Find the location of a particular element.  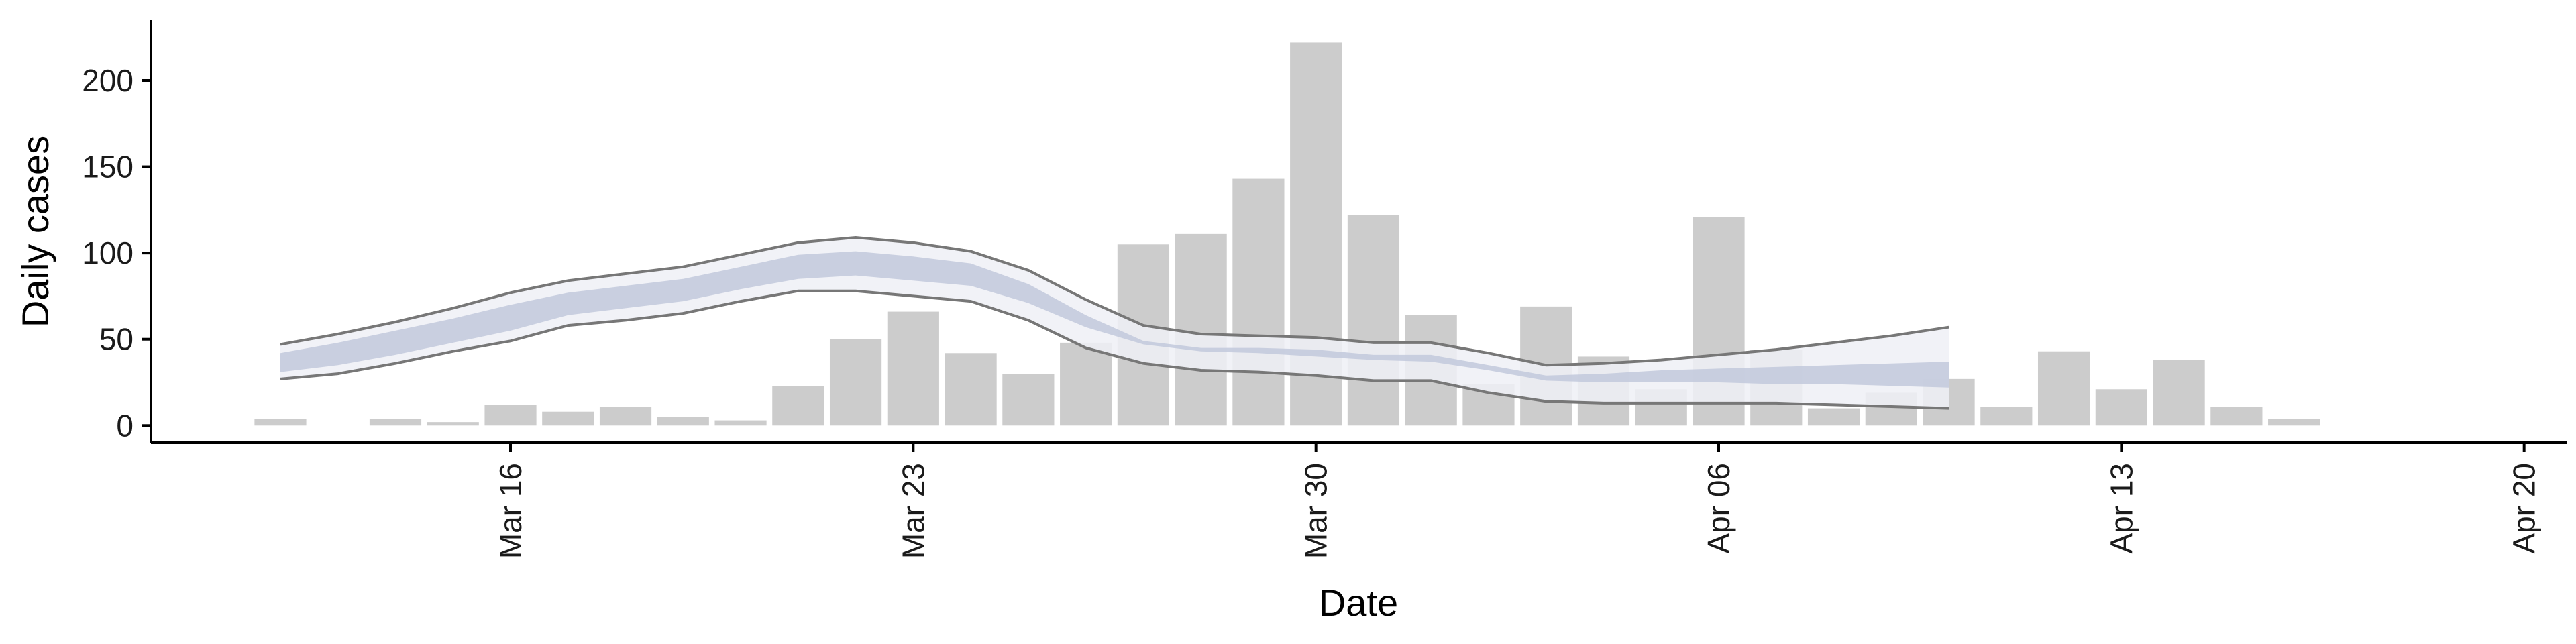

x-axis-title: Date is located at coordinates (1358, 603).